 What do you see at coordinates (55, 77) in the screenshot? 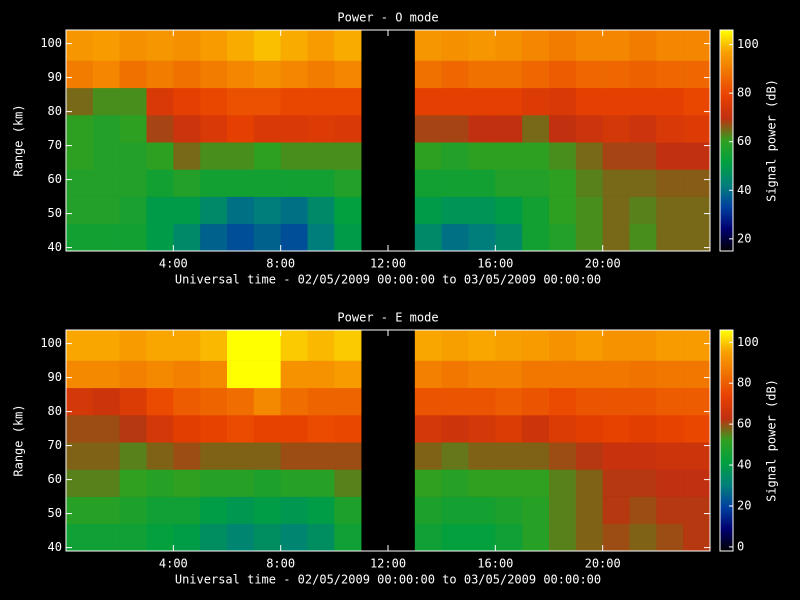
I see `y-tick-label: 90` at bounding box center [55, 77].